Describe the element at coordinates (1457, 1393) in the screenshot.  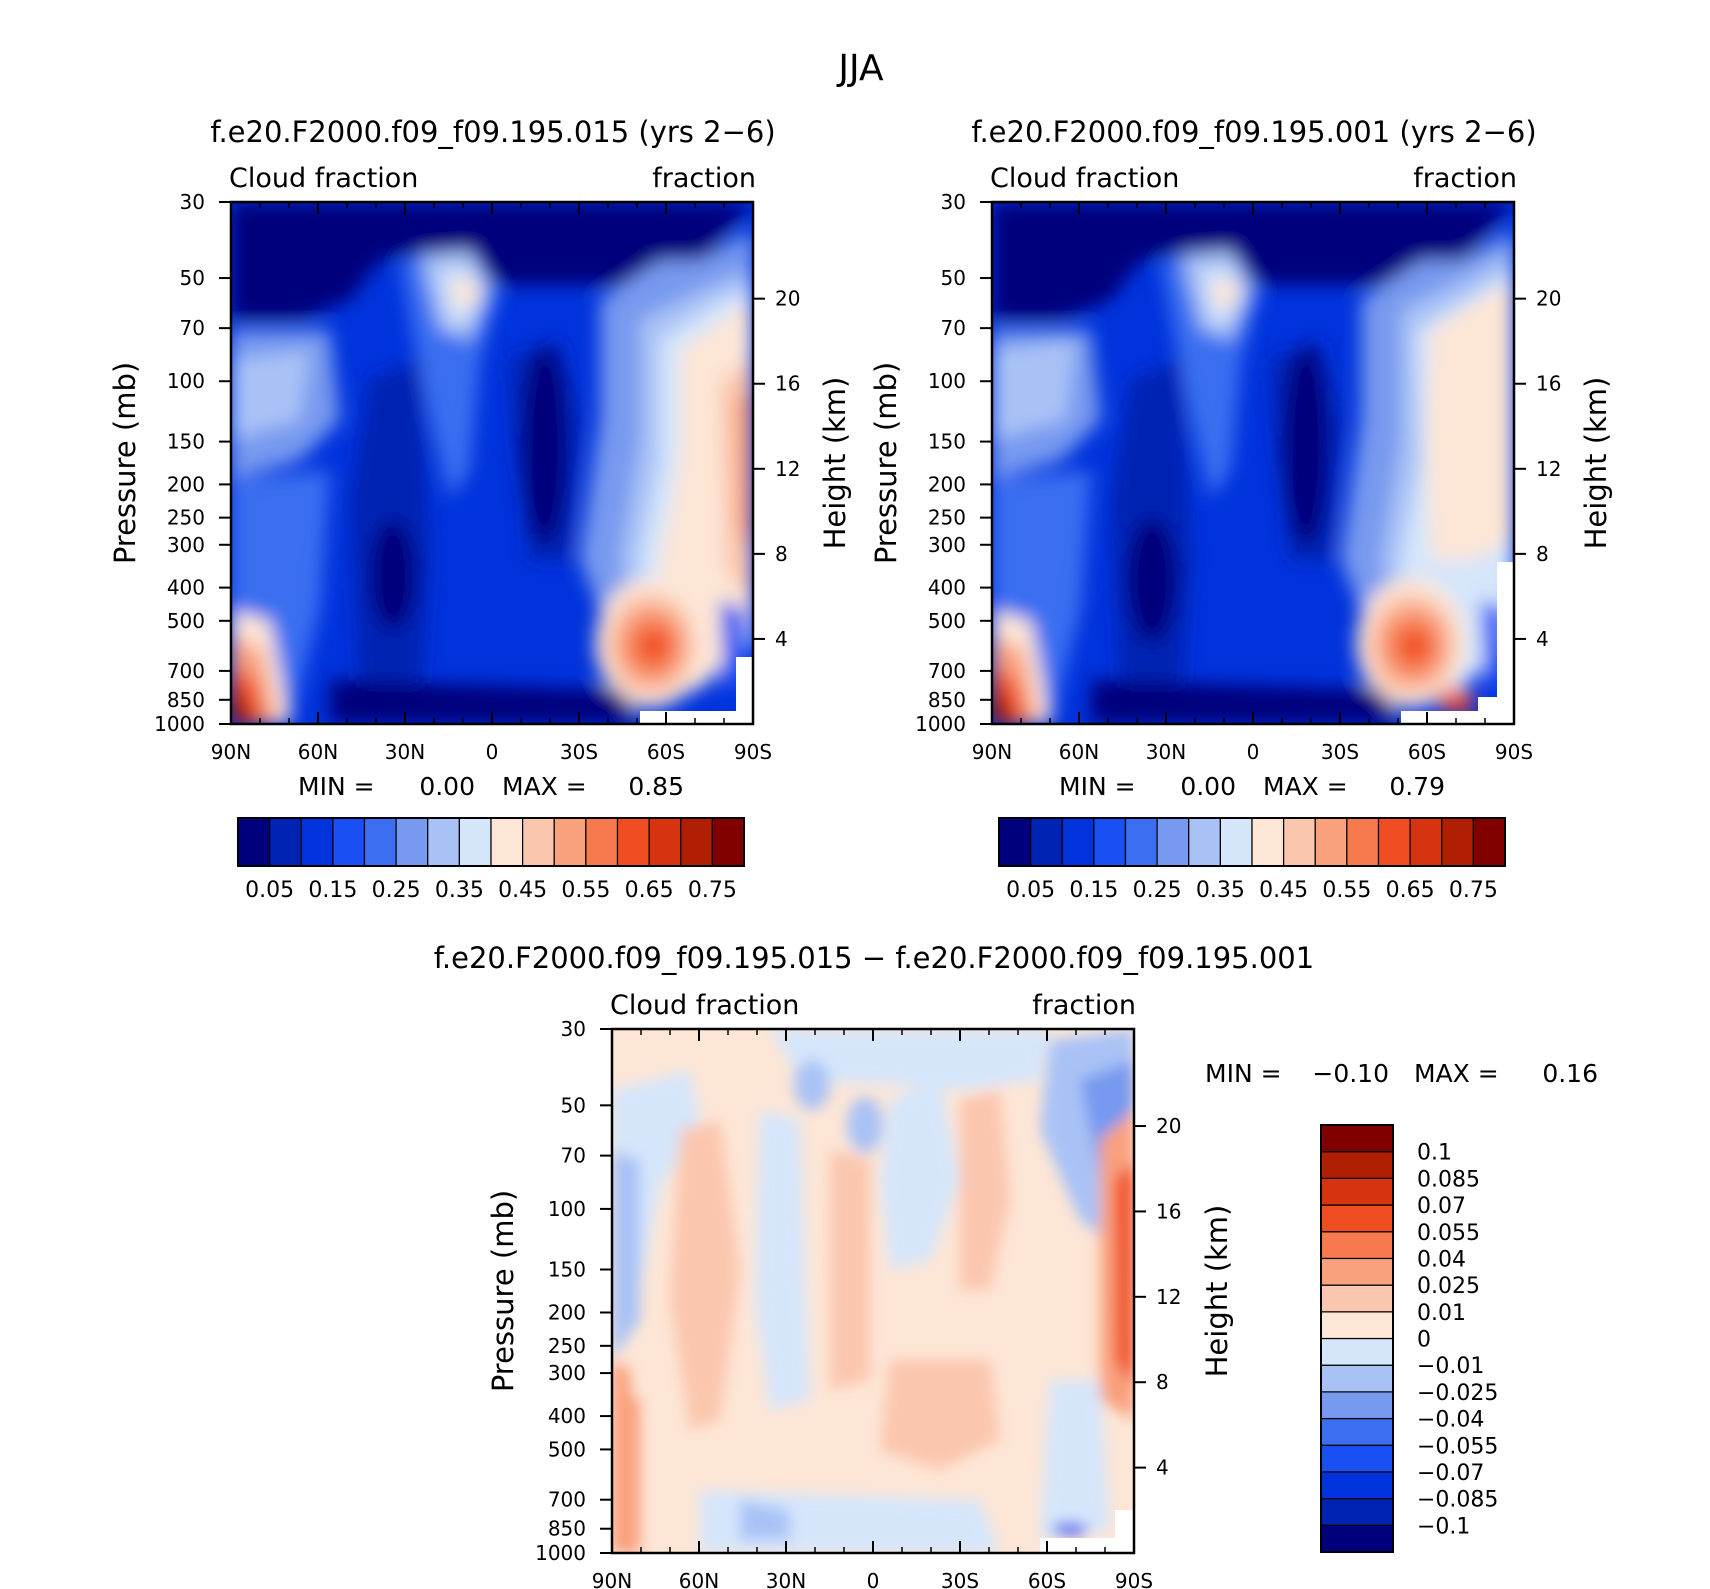
I see `colorbar-label: −0.025` at that location.